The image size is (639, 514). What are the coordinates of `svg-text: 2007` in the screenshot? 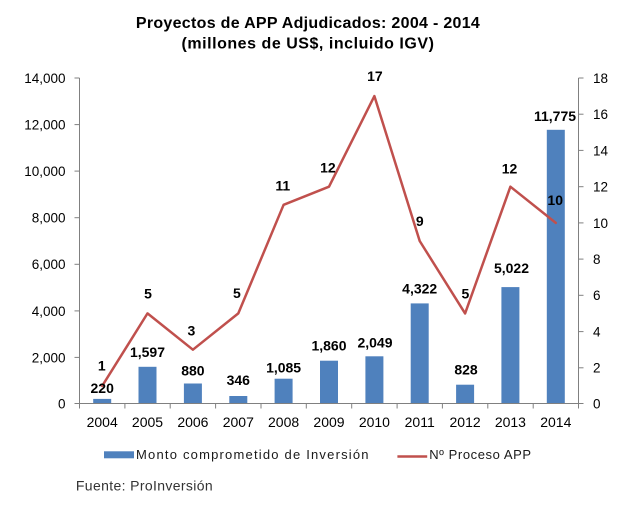 It's located at (238, 422).